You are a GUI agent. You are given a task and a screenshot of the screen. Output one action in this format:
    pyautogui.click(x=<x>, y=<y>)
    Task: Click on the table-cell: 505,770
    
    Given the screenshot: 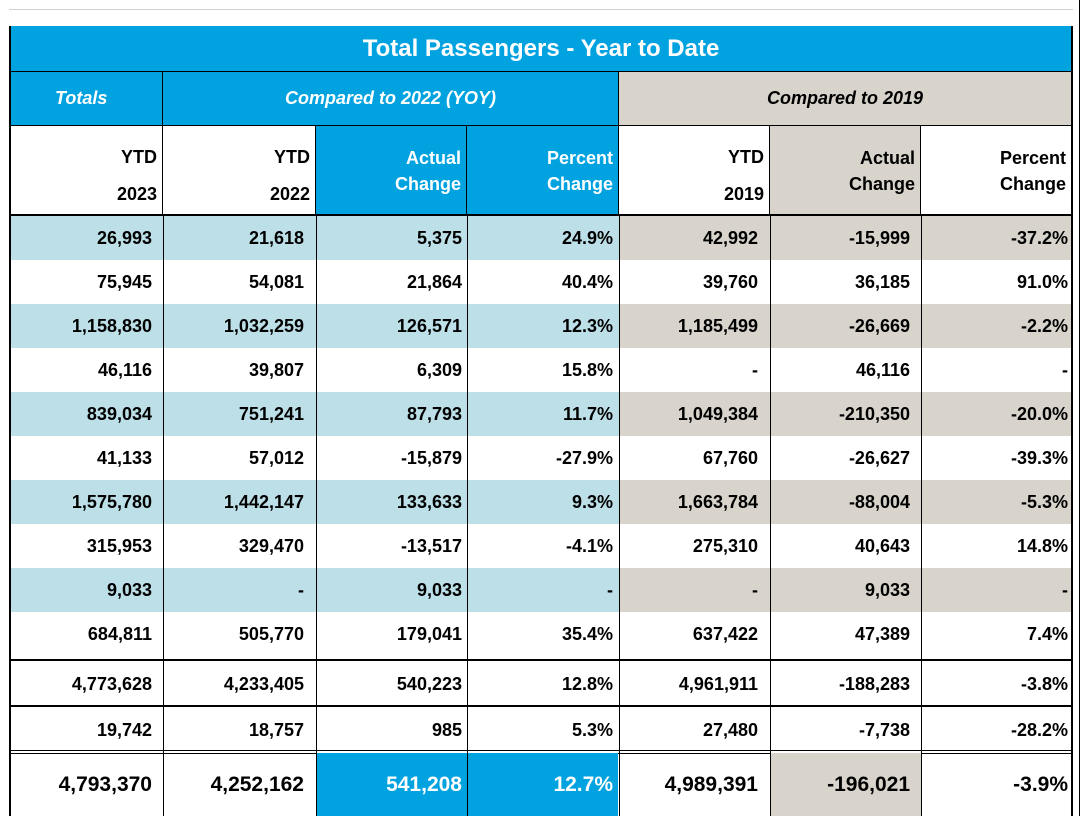 What is the action you would take?
    pyautogui.click(x=271, y=634)
    